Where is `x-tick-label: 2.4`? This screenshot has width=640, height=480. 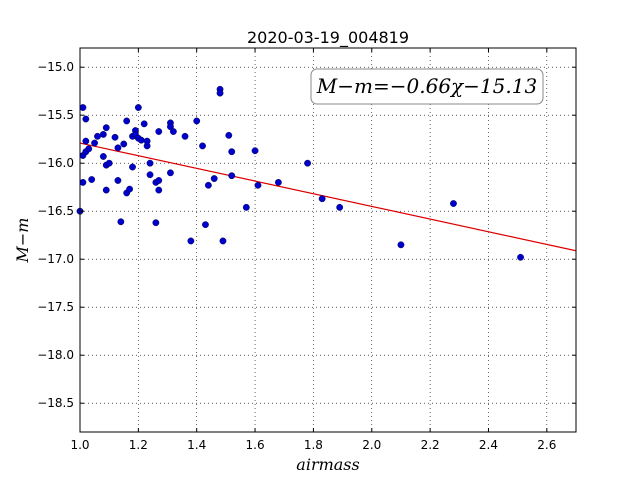 x-tick-label: 2.4 is located at coordinates (488, 445).